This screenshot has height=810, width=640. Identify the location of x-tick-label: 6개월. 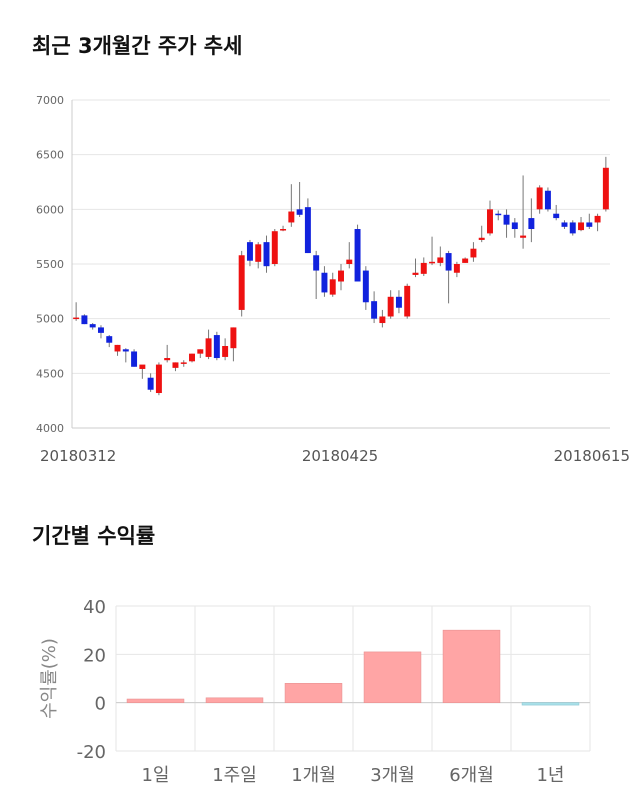
(471, 775).